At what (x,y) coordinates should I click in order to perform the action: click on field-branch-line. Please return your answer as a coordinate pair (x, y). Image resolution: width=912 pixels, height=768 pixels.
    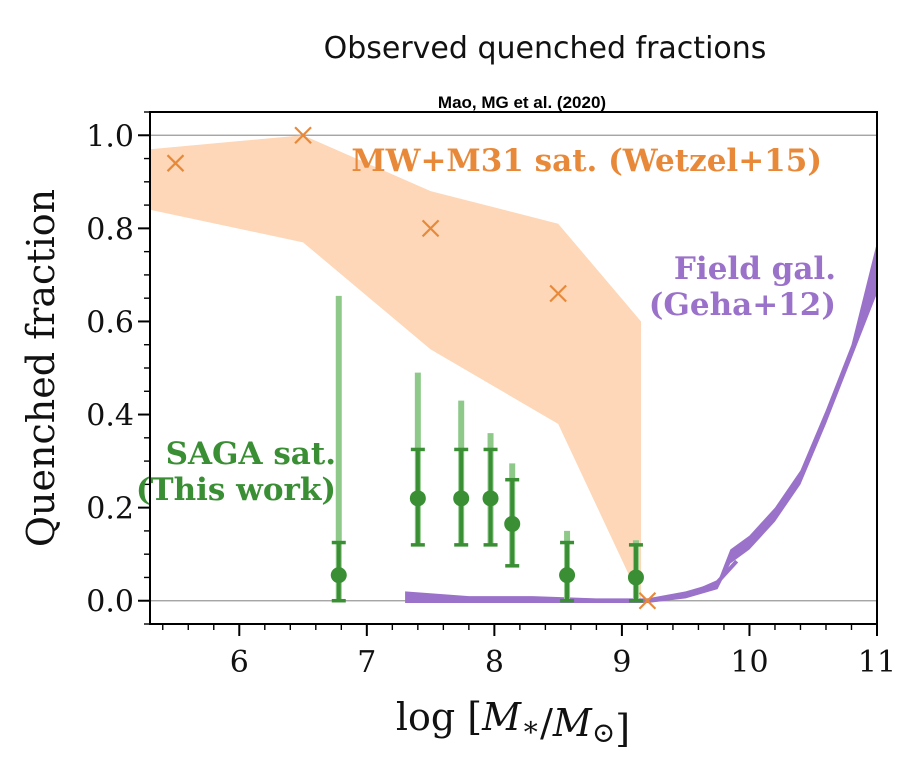
    Looking at the image, I should click on (693, 581).